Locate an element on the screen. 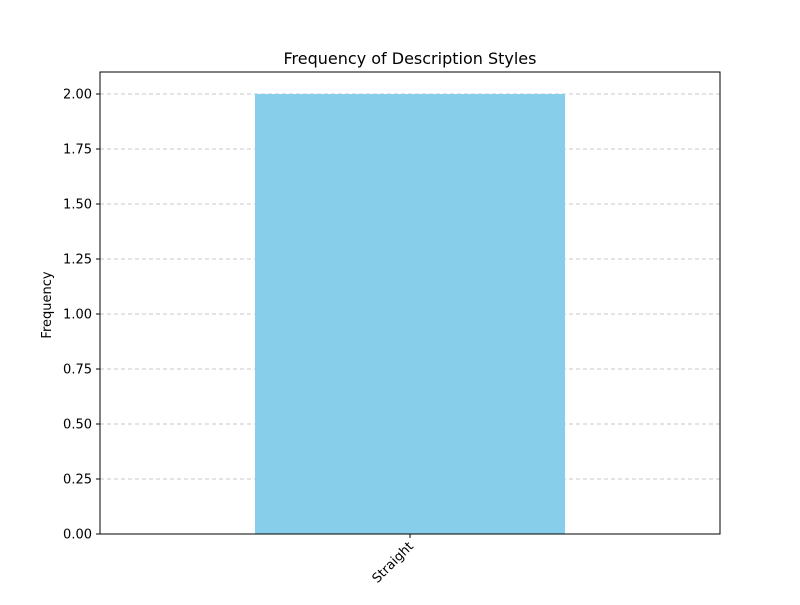 The width and height of the screenshot is (800, 605). y-tick-label: 0.00 is located at coordinates (77, 535).